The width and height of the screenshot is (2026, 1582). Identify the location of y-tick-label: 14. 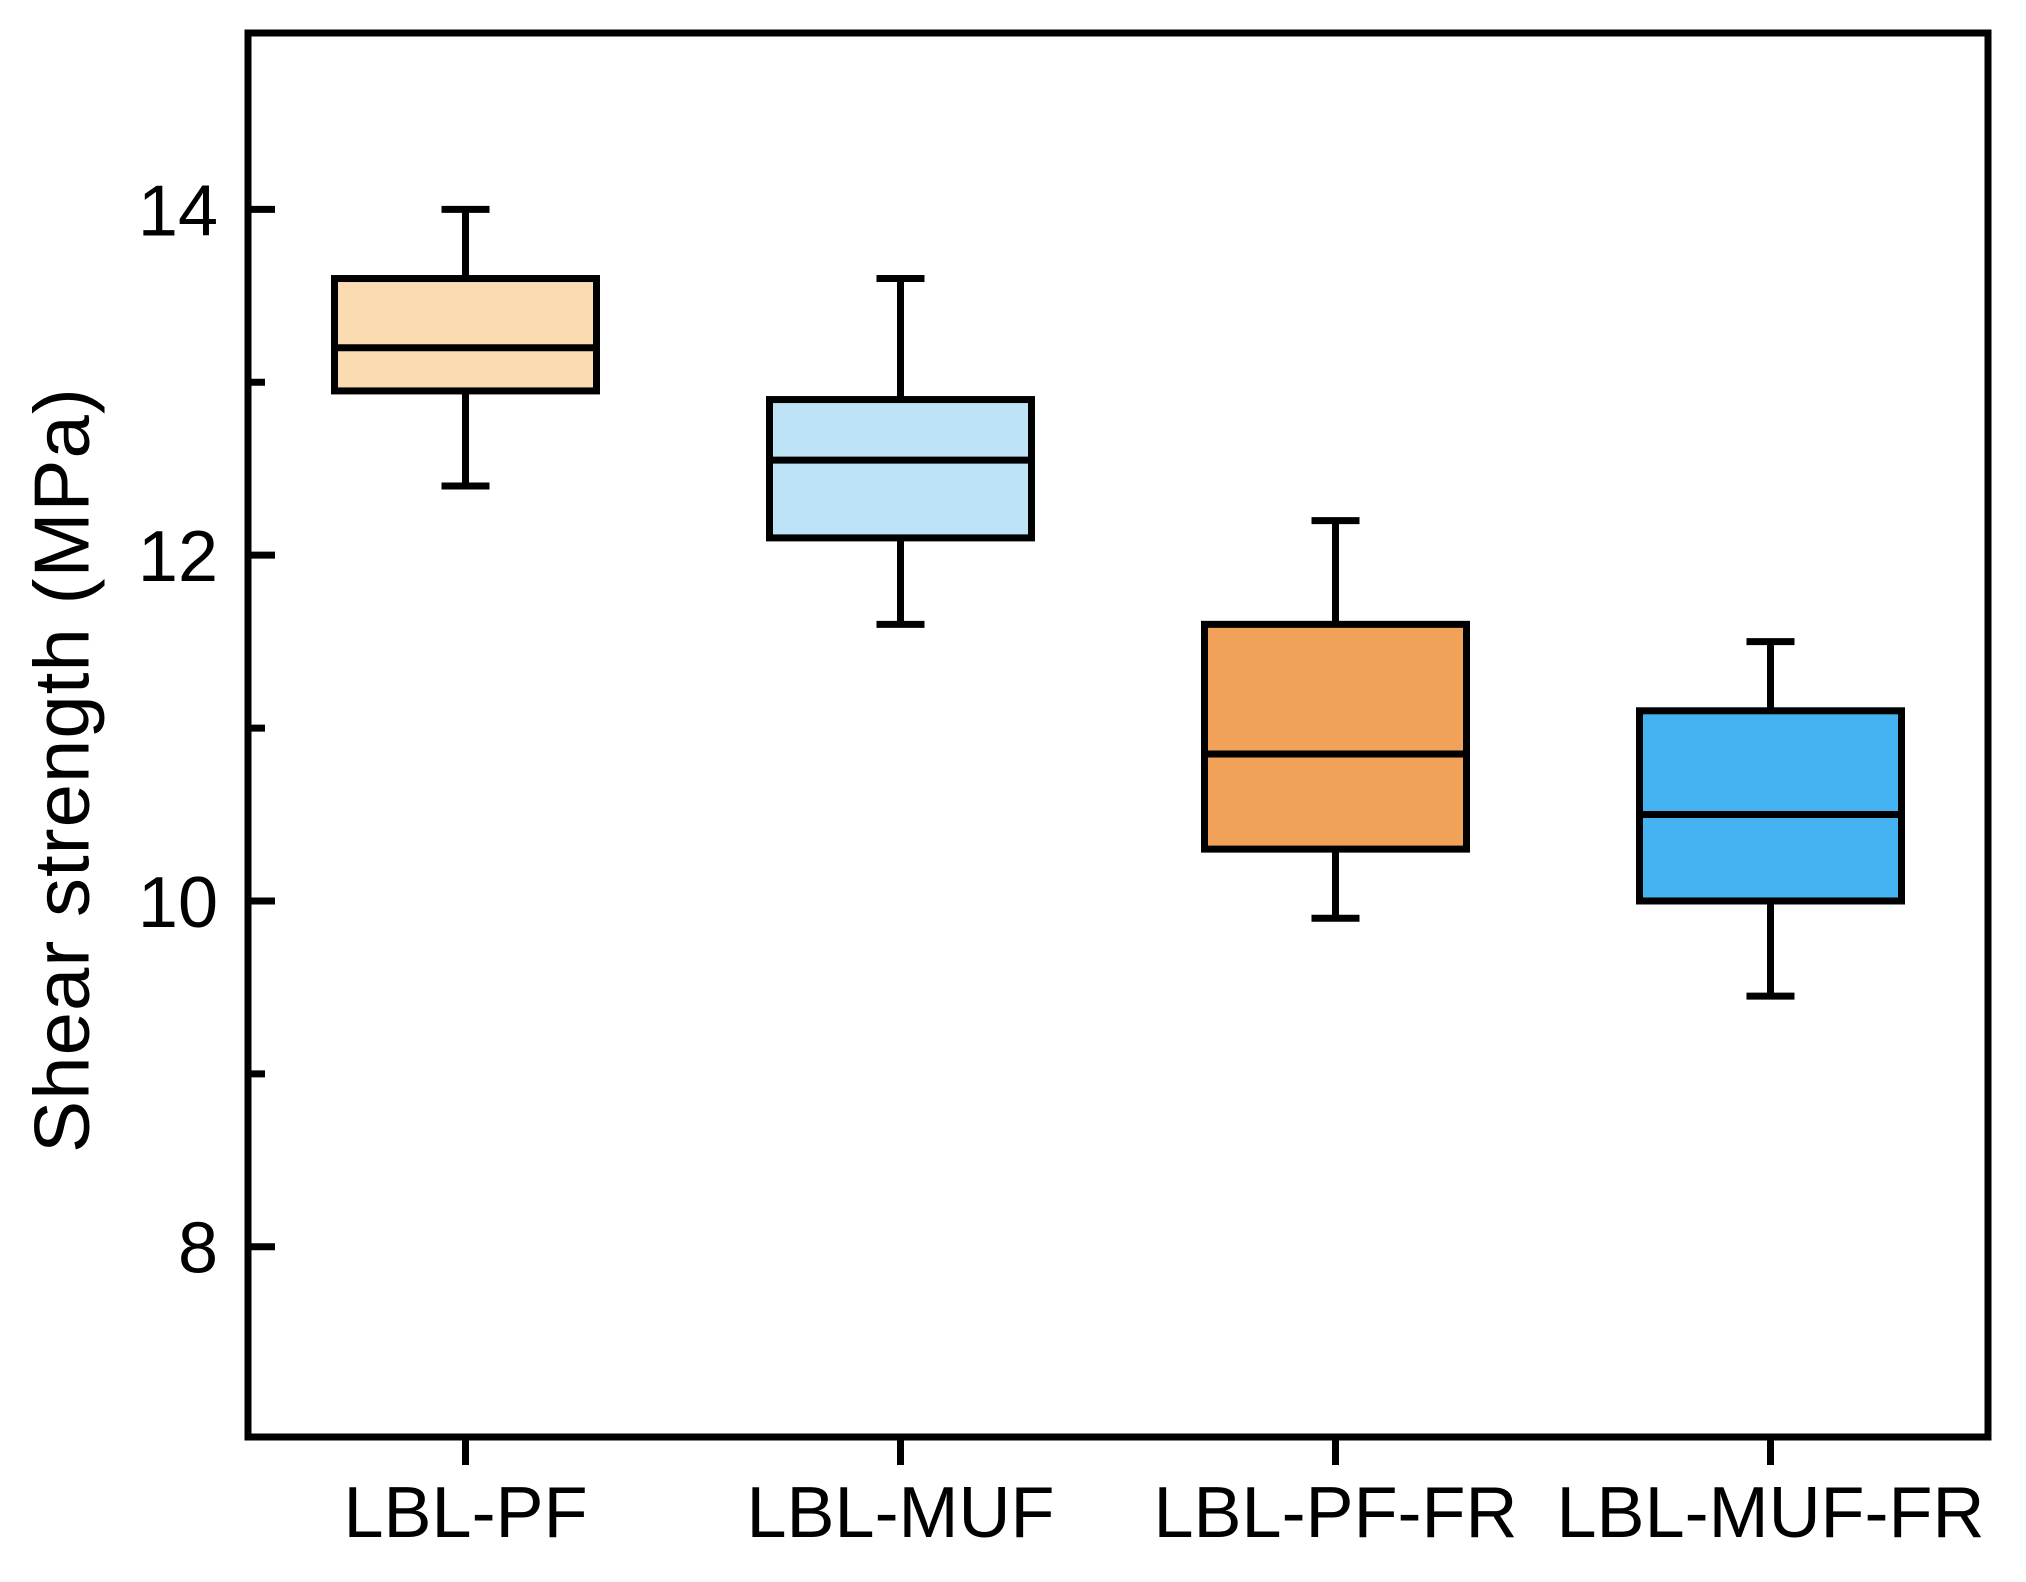
(178, 211).